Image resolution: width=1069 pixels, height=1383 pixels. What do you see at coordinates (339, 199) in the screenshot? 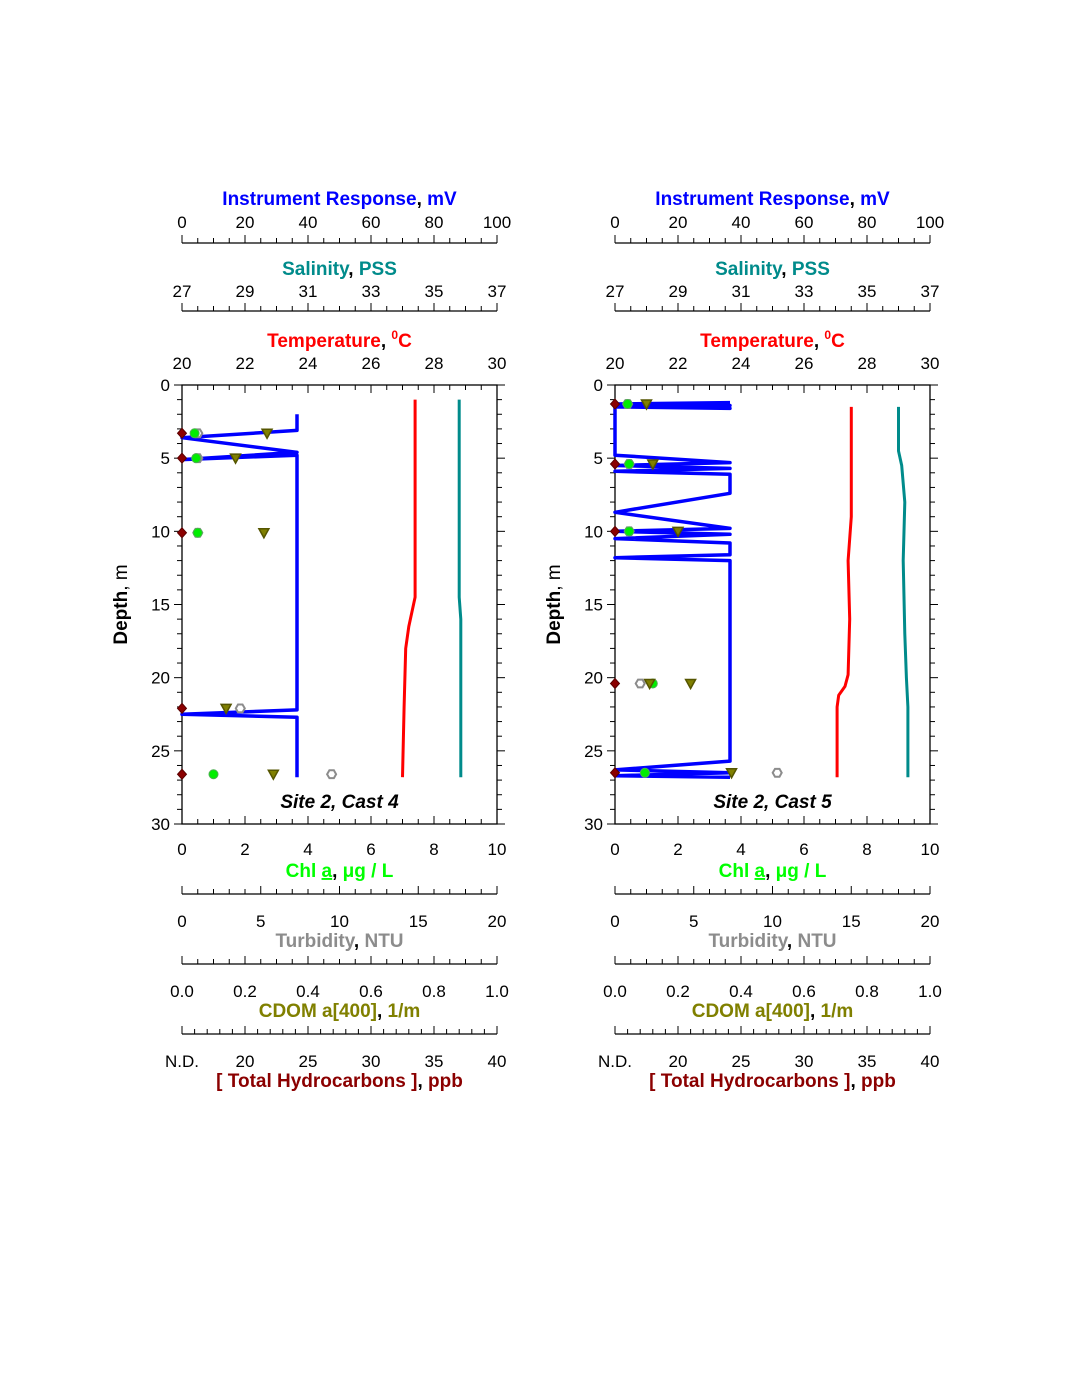
I see `ir-axis-title: Instrument Response, mV` at bounding box center [339, 199].